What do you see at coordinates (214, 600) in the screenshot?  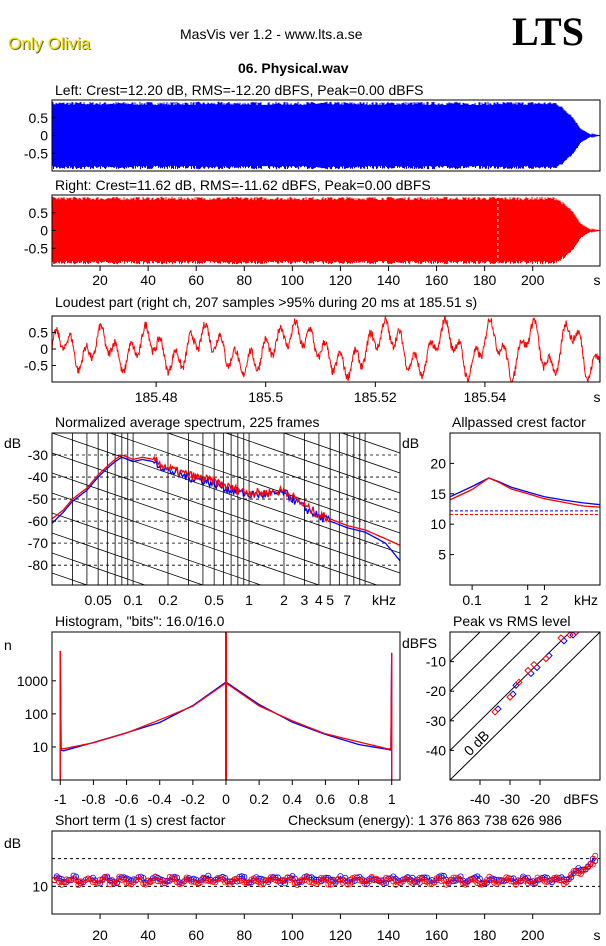 I see `spectrum-xtick-label: 0.5` at bounding box center [214, 600].